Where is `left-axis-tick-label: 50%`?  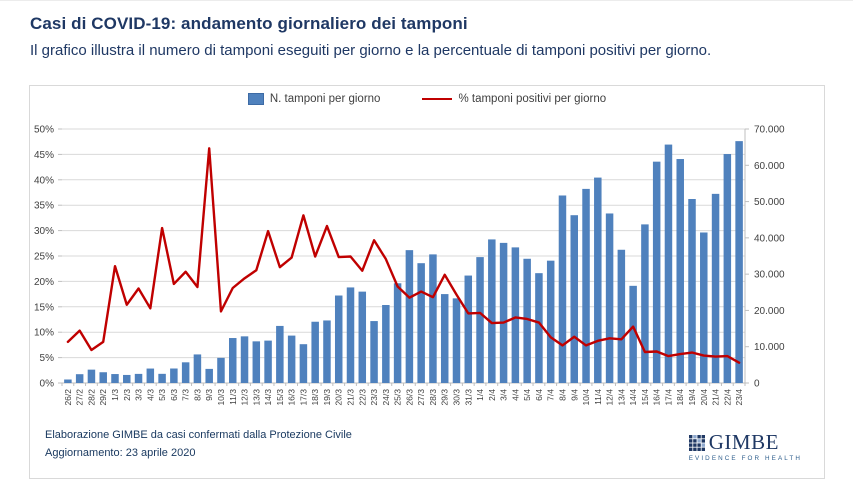
left-axis-tick-label: 50% is located at coordinates (44, 130).